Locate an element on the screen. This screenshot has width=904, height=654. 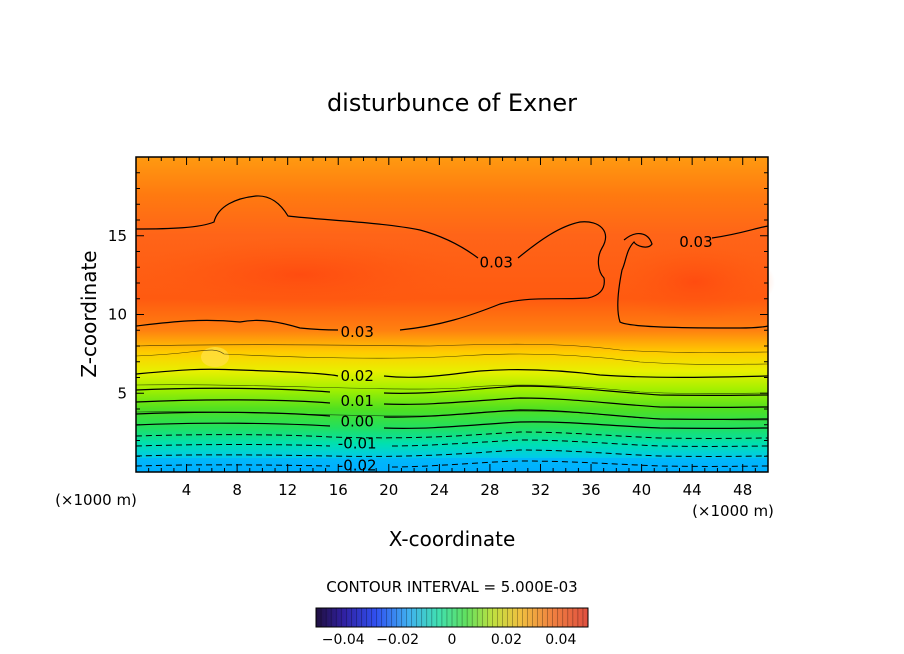
colorbar-tick-label: 0.04 is located at coordinates (560, 640).